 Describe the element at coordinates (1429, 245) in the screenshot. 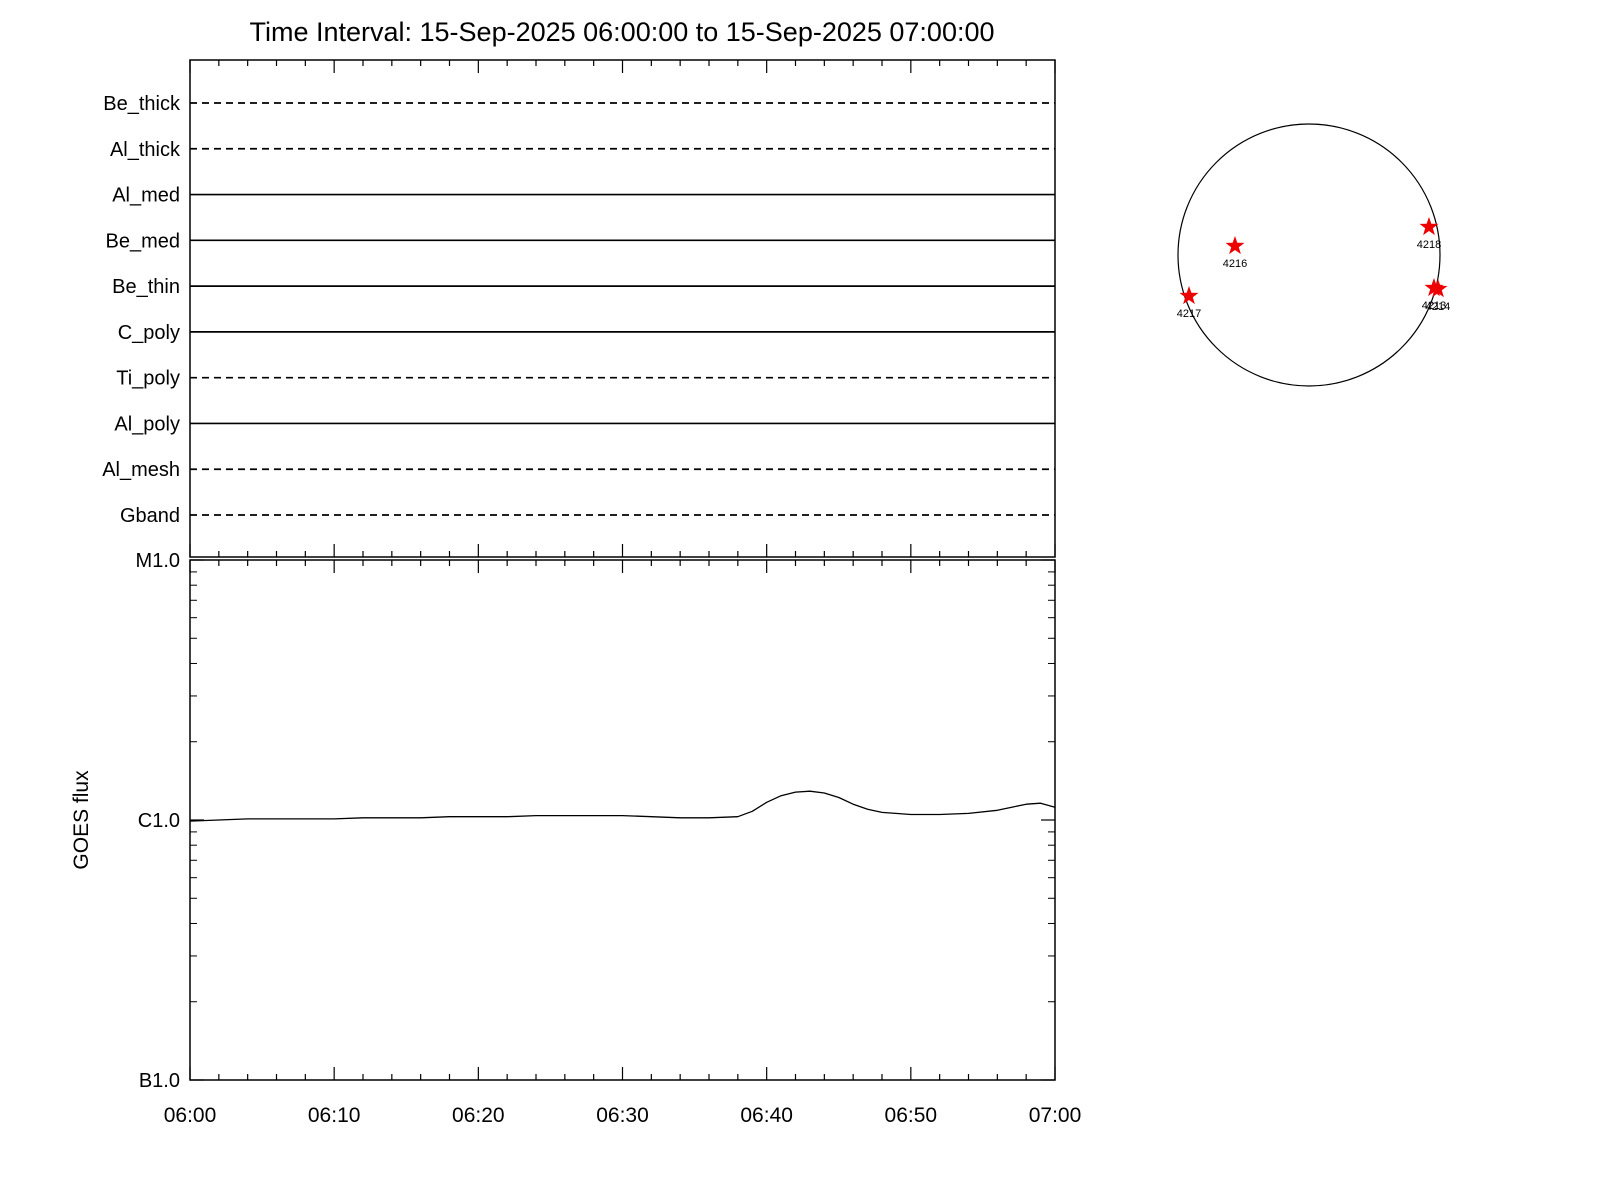

I see `active-region-label-4218: 4218` at that location.